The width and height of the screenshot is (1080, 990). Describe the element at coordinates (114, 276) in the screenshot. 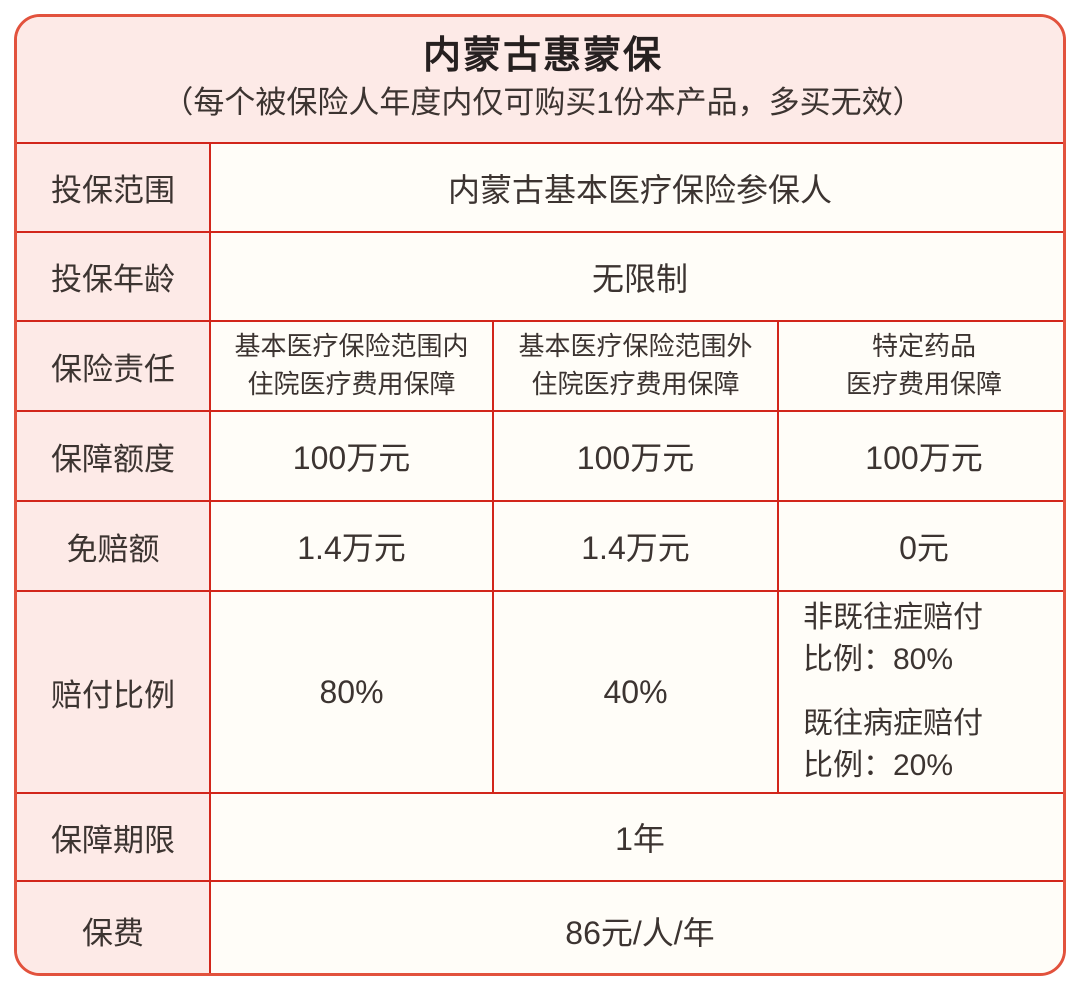

I see `row-label-age: 投保年龄` at that location.